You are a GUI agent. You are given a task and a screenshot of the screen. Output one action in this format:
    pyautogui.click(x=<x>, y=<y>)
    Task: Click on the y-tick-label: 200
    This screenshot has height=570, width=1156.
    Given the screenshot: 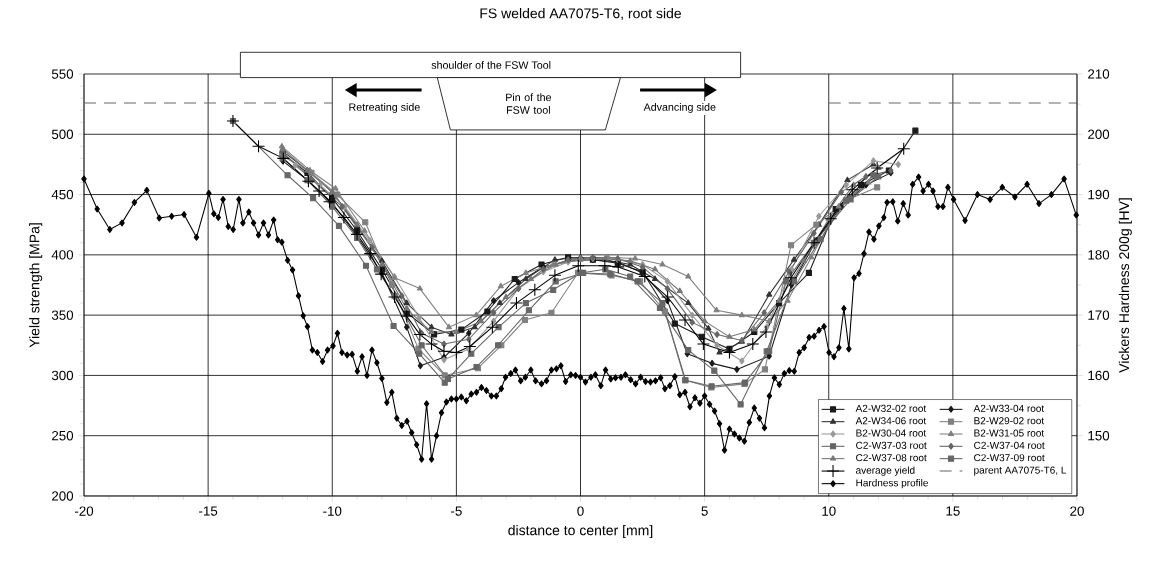 What is the action you would take?
    pyautogui.click(x=63, y=496)
    